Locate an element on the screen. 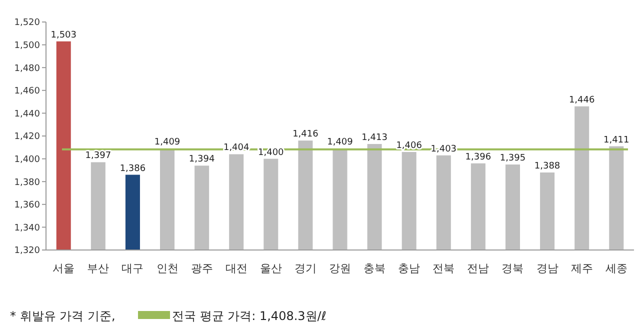 This screenshot has width=644, height=334. x-tick-label: 세종 is located at coordinates (616, 268).